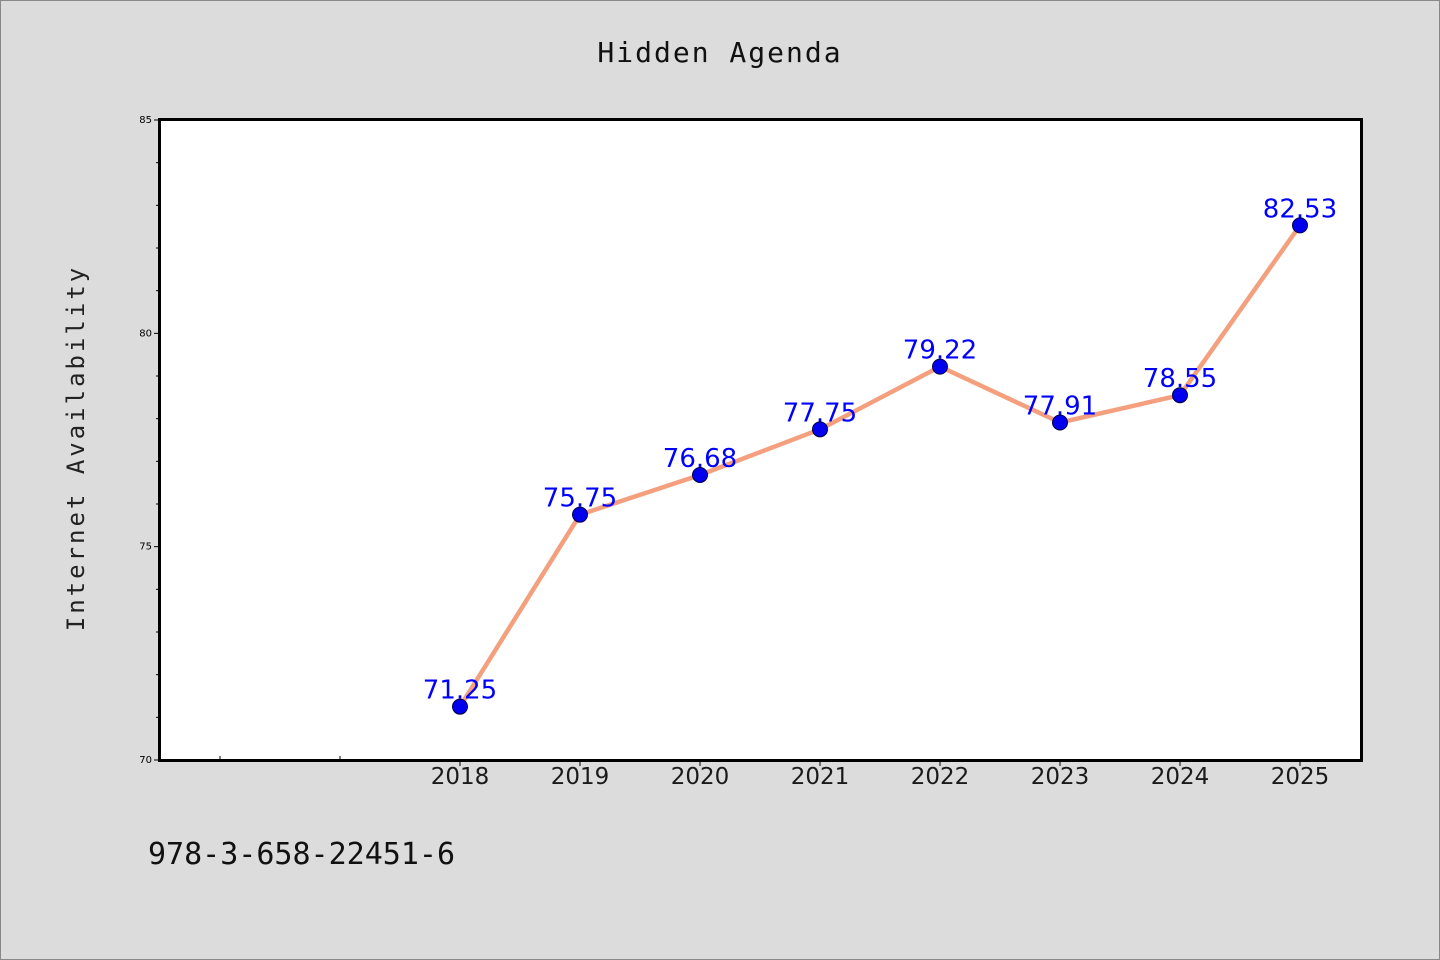 The width and height of the screenshot is (1440, 960). Describe the element at coordinates (820, 413) in the screenshot. I see `data-label: 77.75` at that location.